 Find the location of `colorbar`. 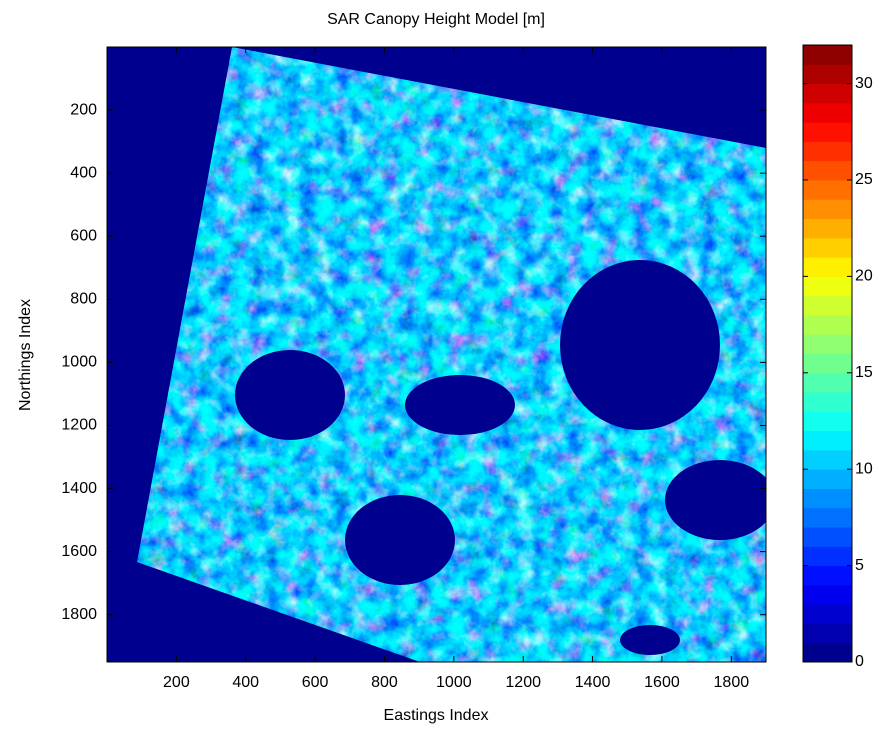

colorbar is located at coordinates (827, 354).